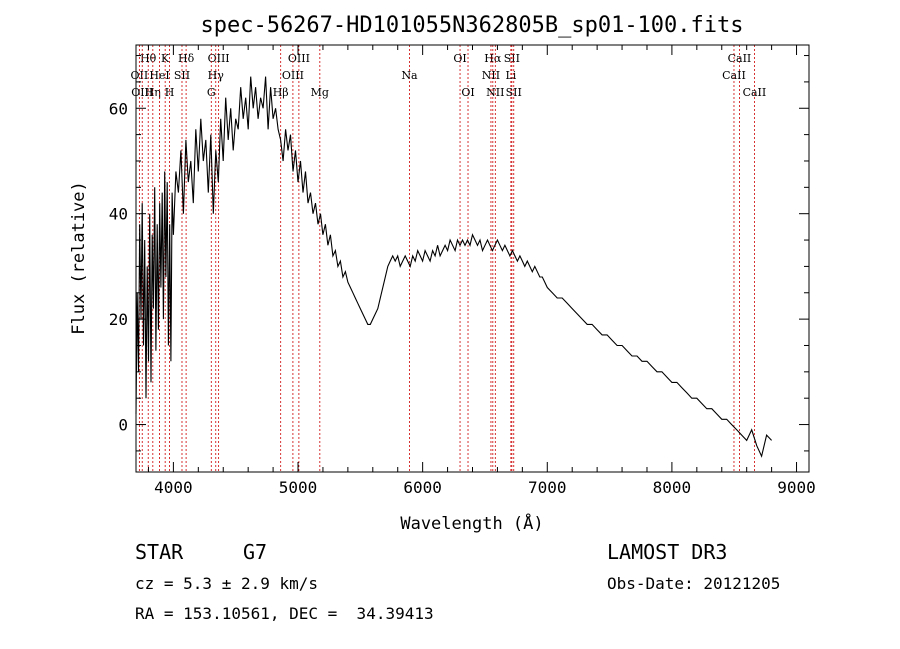 The width and height of the screenshot is (900, 649). Describe the element at coordinates (320, 92) in the screenshot. I see `spectral-line-label: Mg` at that location.